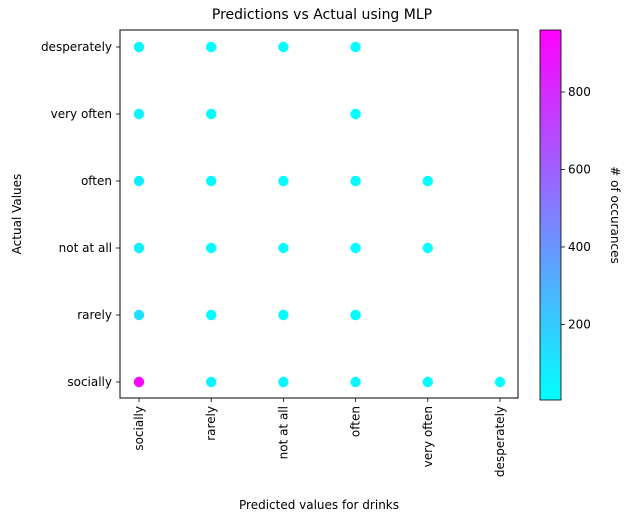 The height and width of the screenshot is (525, 628). Describe the element at coordinates (139, 428) in the screenshot. I see `x-tick-label: socially` at that location.